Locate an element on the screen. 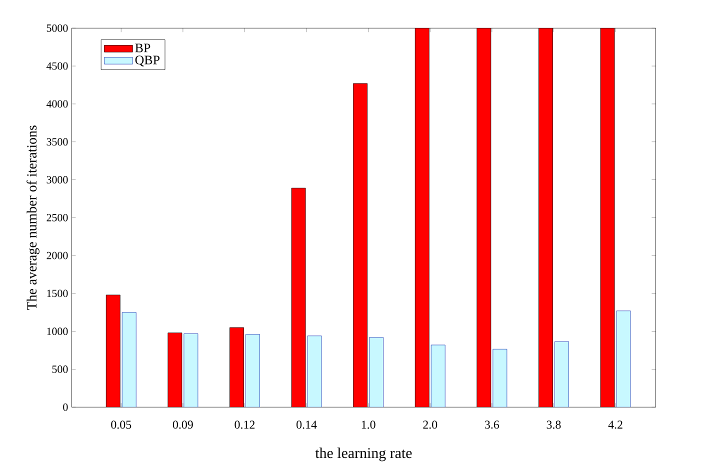 The image size is (702, 464). x-tick-label: 2.0 is located at coordinates (430, 424).